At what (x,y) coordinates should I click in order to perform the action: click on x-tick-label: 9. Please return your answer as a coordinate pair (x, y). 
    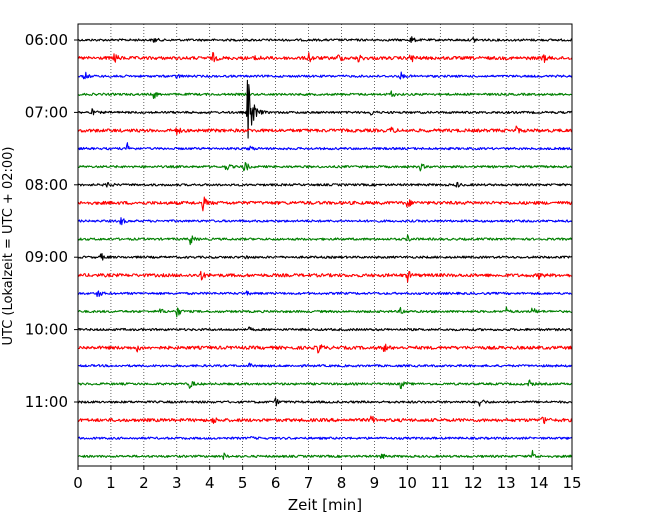
    Looking at the image, I should click on (375, 483).